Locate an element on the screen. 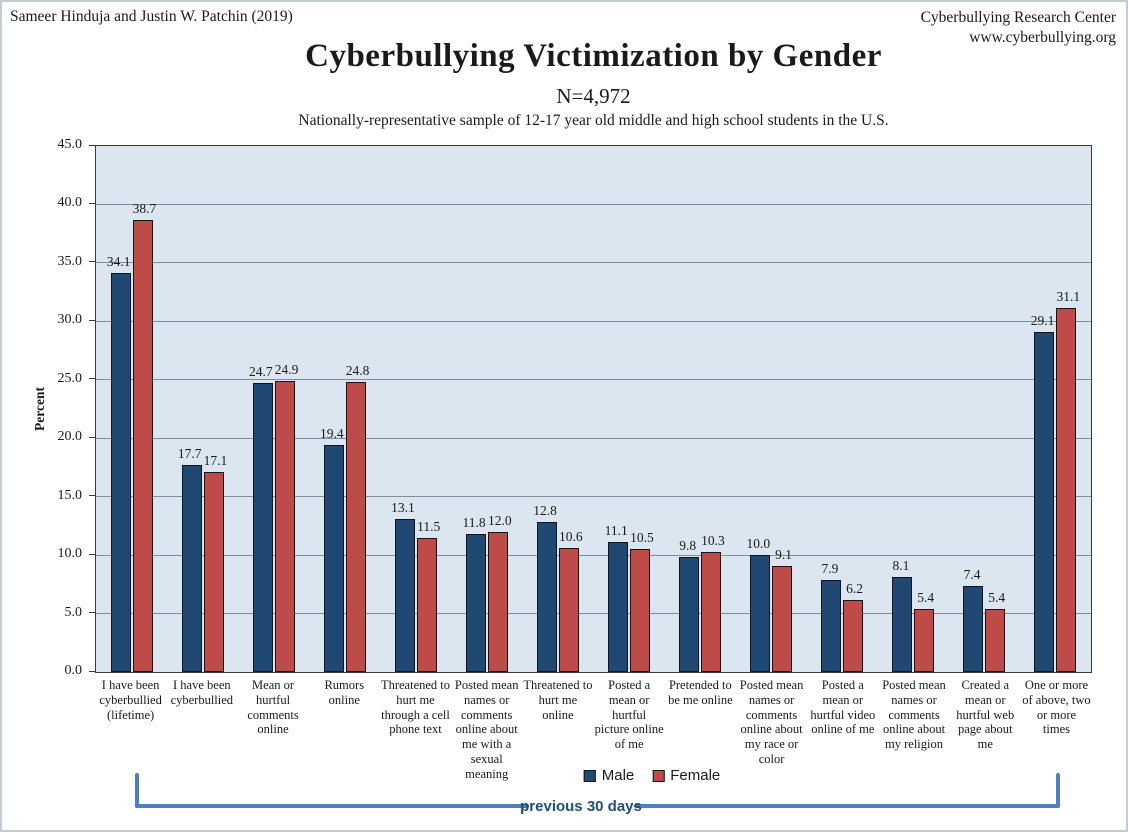  female-bar-value-label: 31.1 is located at coordinates (1068, 297).